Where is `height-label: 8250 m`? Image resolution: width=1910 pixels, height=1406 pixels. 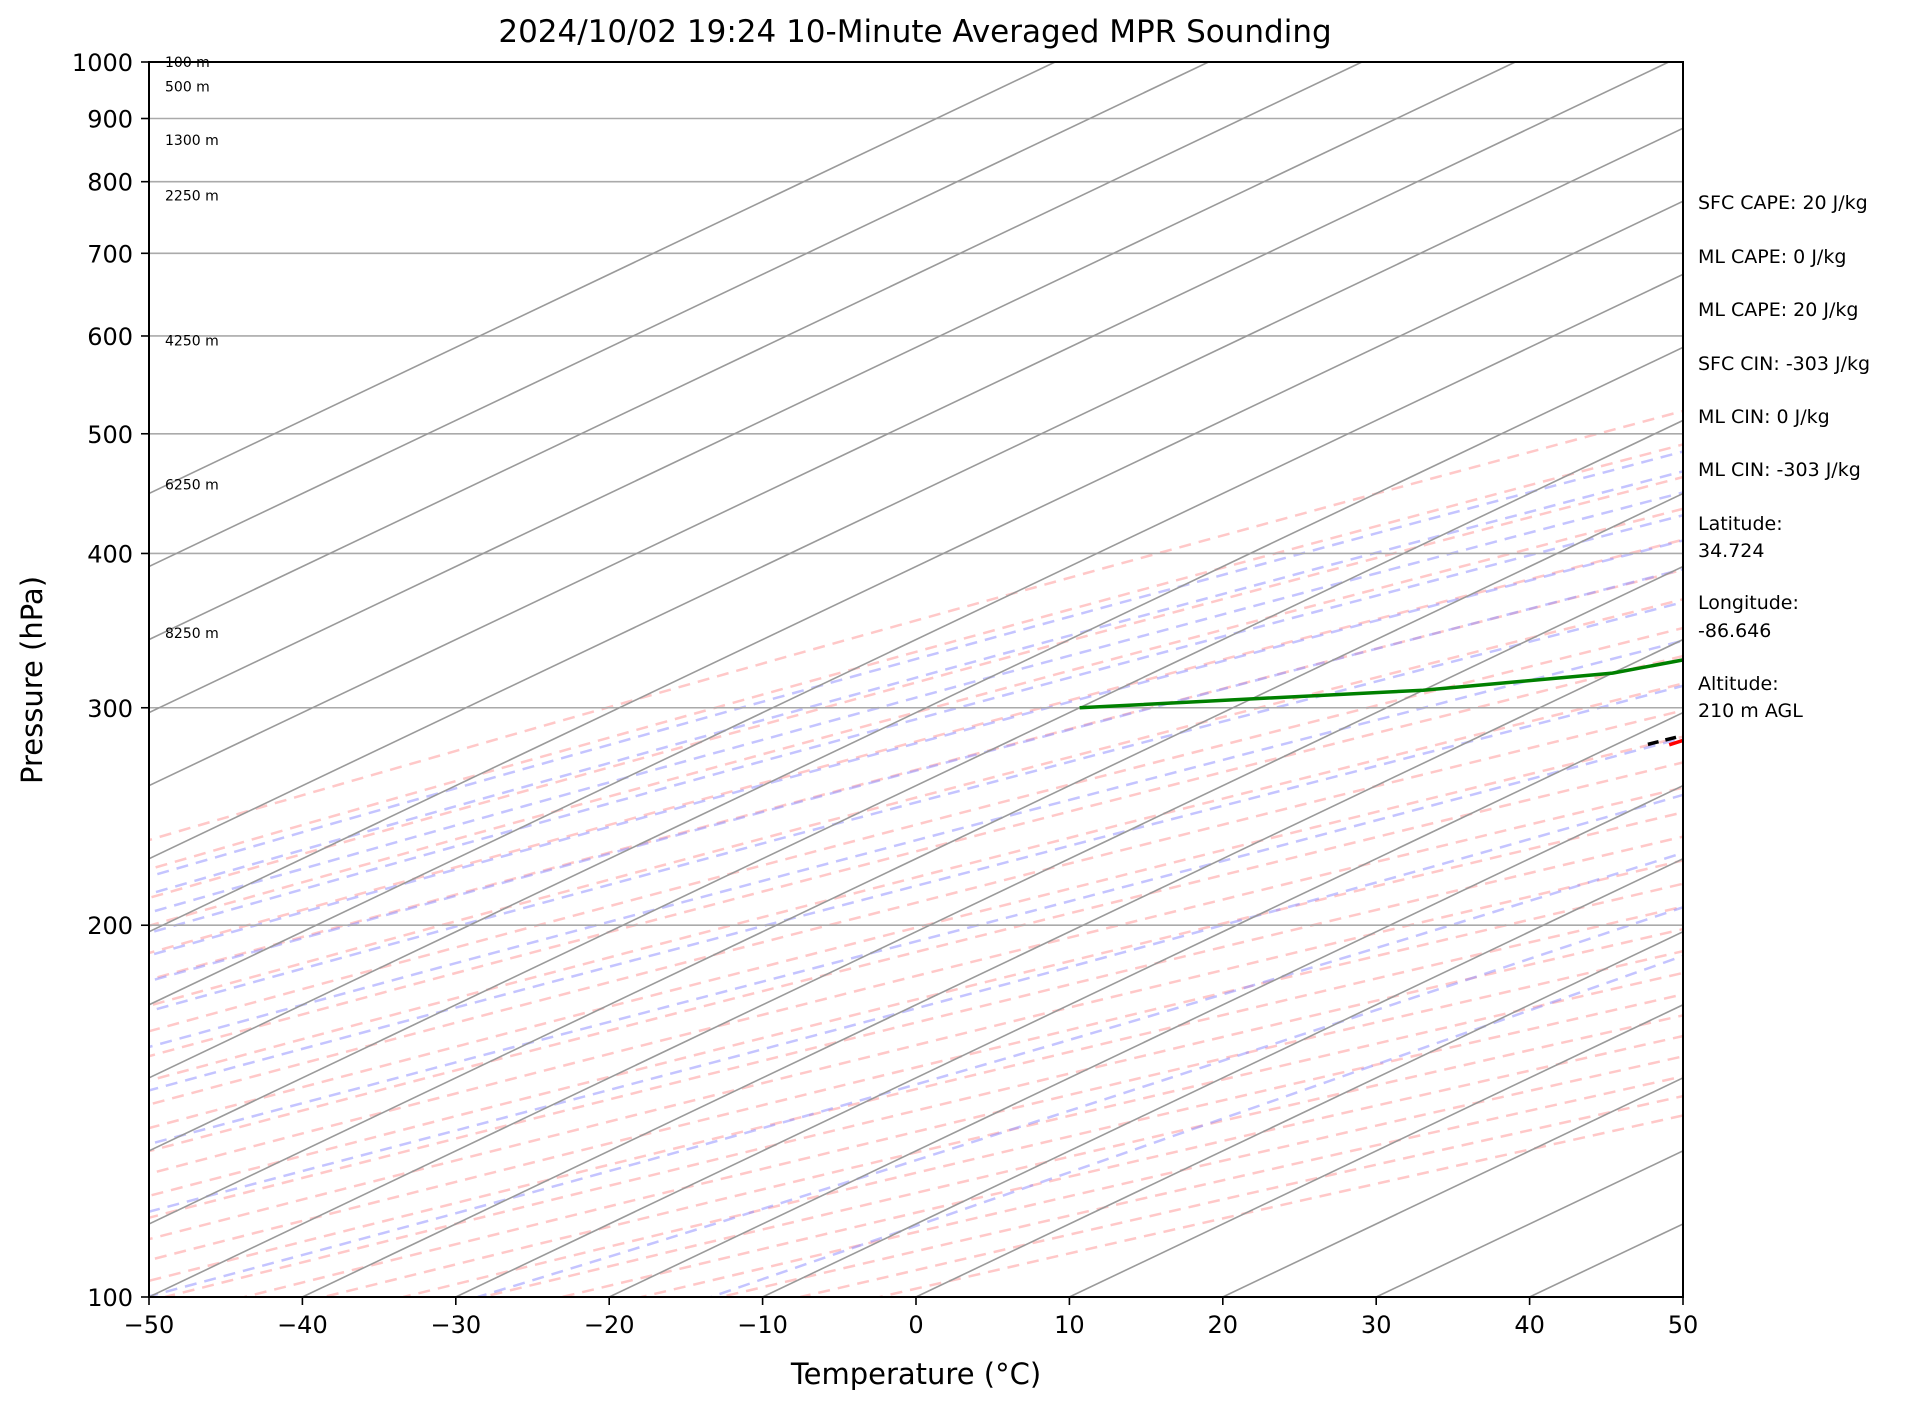
height-label: 8250 m is located at coordinates (192, 634).